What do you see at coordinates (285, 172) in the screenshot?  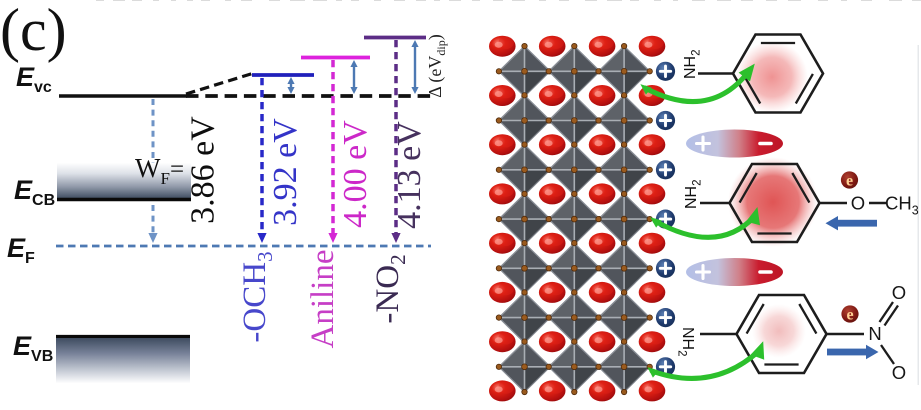 I see `svg-text: 3.92 eV` at bounding box center [285, 172].